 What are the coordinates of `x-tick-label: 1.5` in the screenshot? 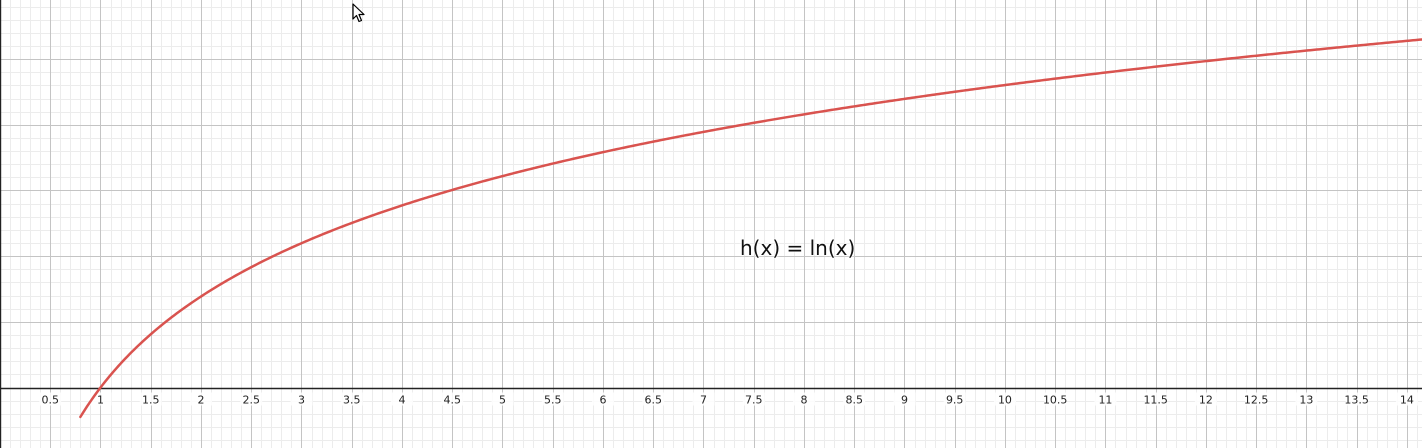 It's located at (151, 400).